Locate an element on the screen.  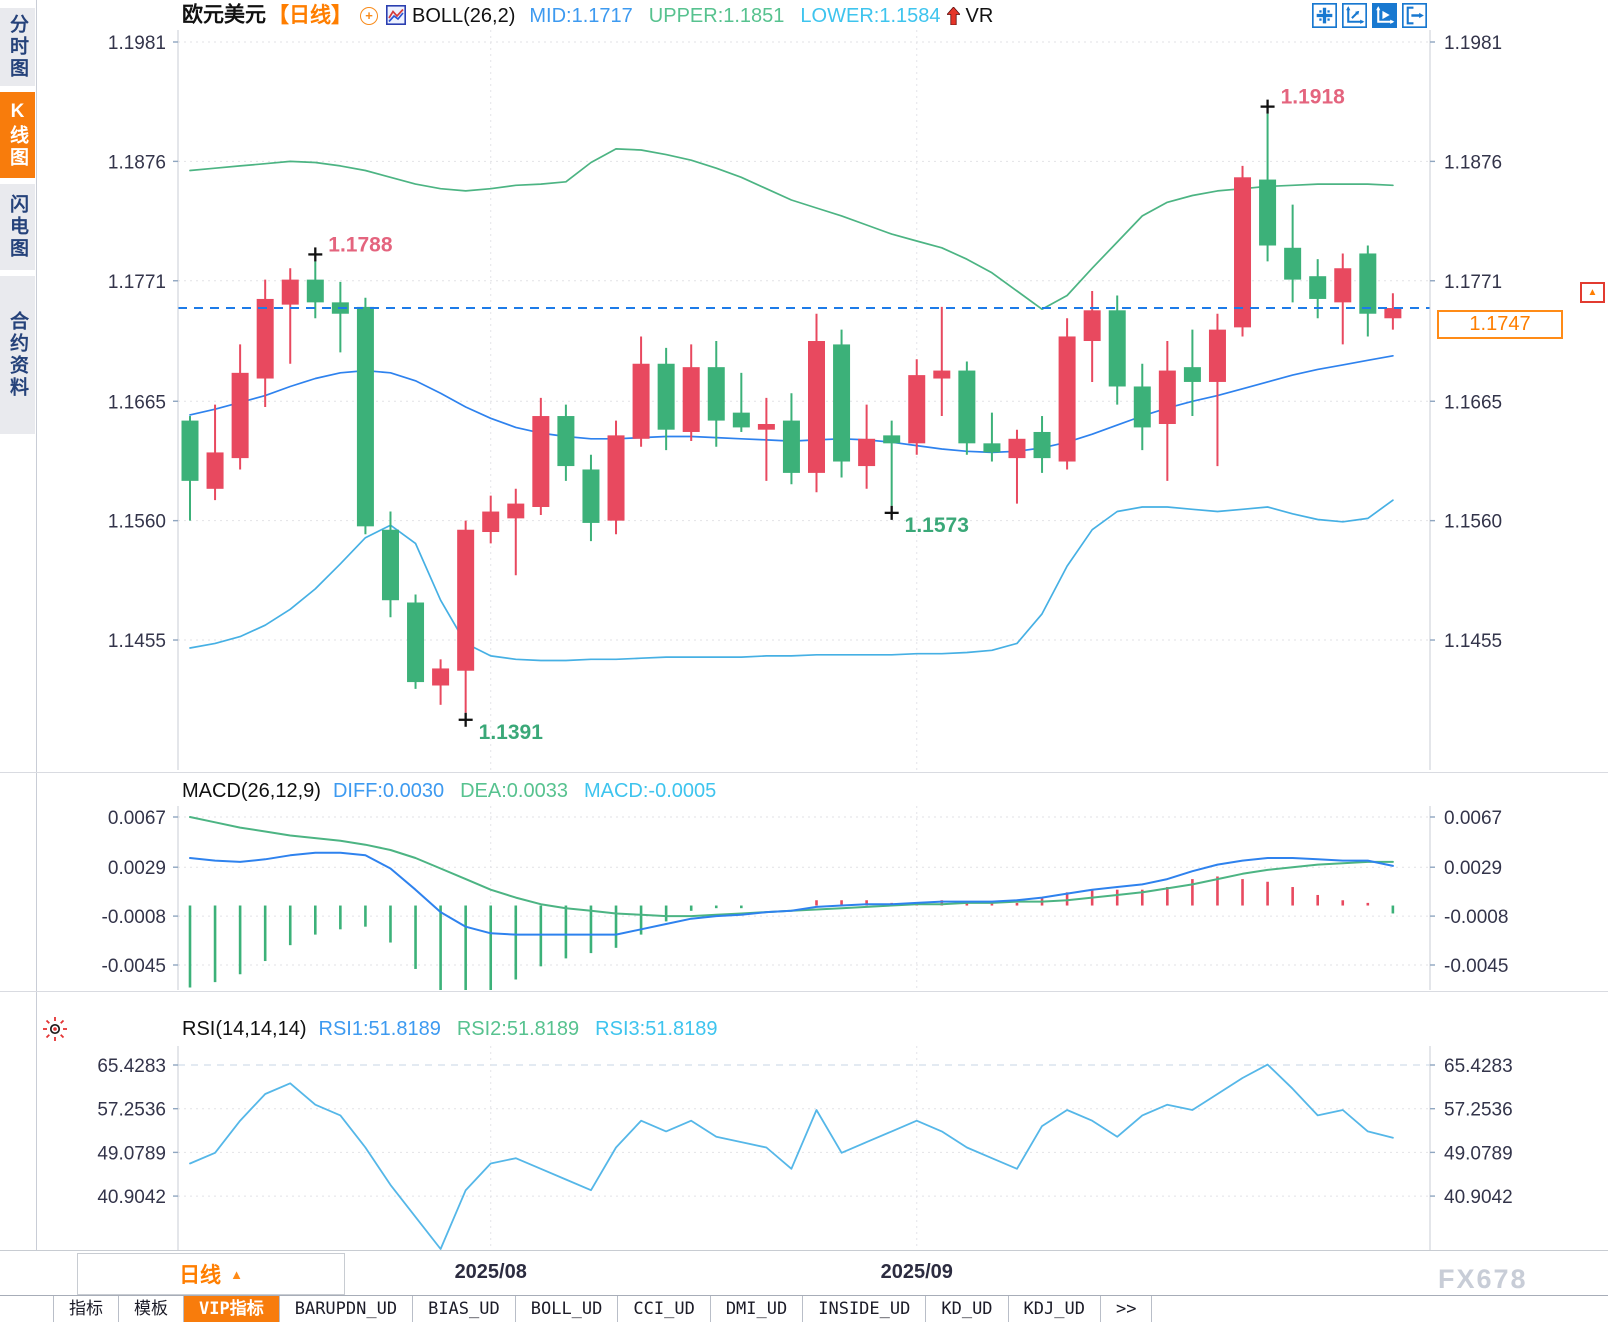
exit-right-icon is located at coordinates (1414, 15).